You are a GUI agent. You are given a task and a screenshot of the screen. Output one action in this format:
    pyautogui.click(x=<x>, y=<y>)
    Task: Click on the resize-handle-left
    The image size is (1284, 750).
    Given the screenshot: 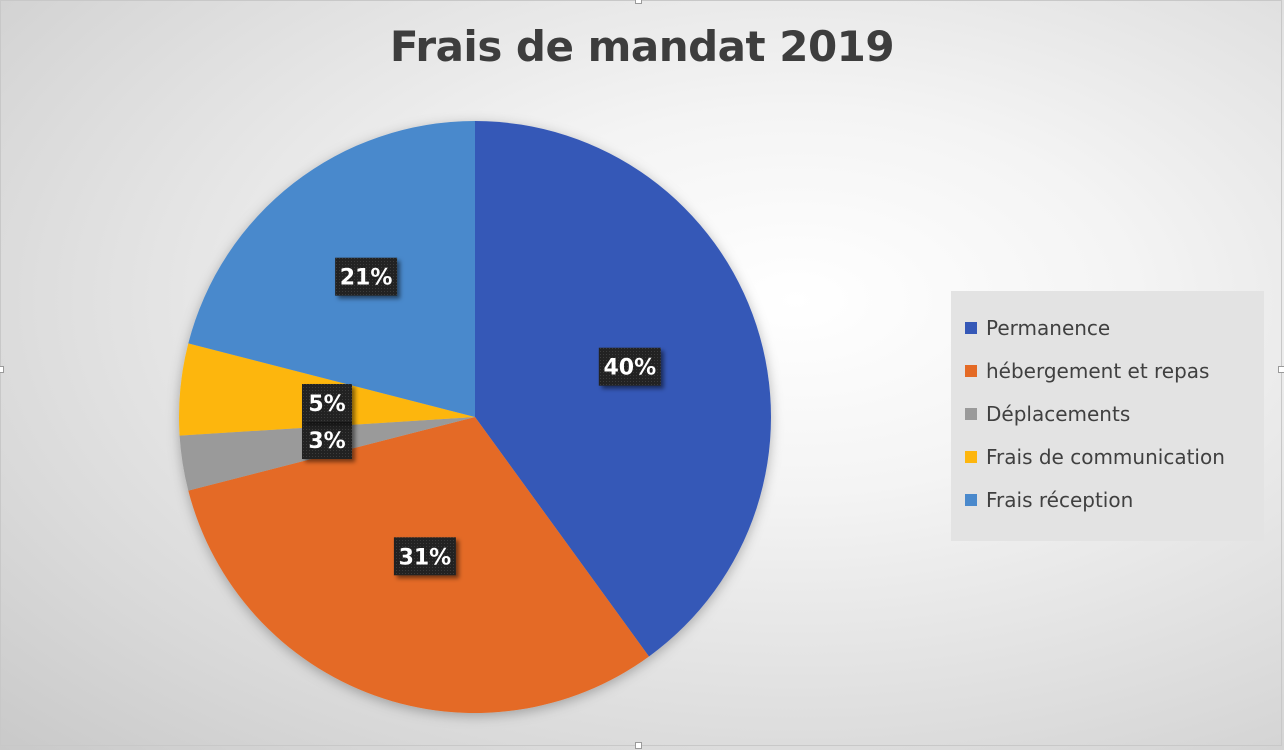 What is the action you would take?
    pyautogui.click(x=2, y=369)
    